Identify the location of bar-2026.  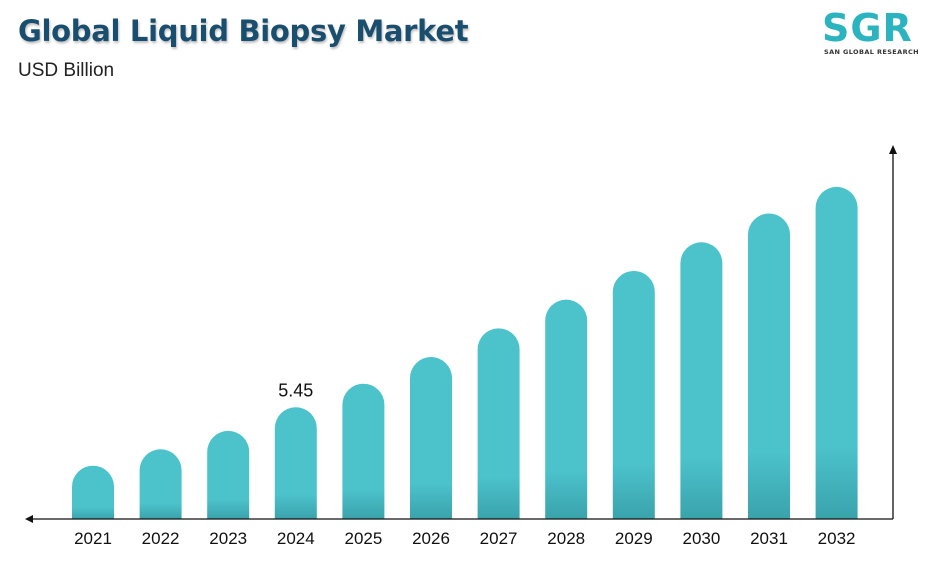
(431, 438).